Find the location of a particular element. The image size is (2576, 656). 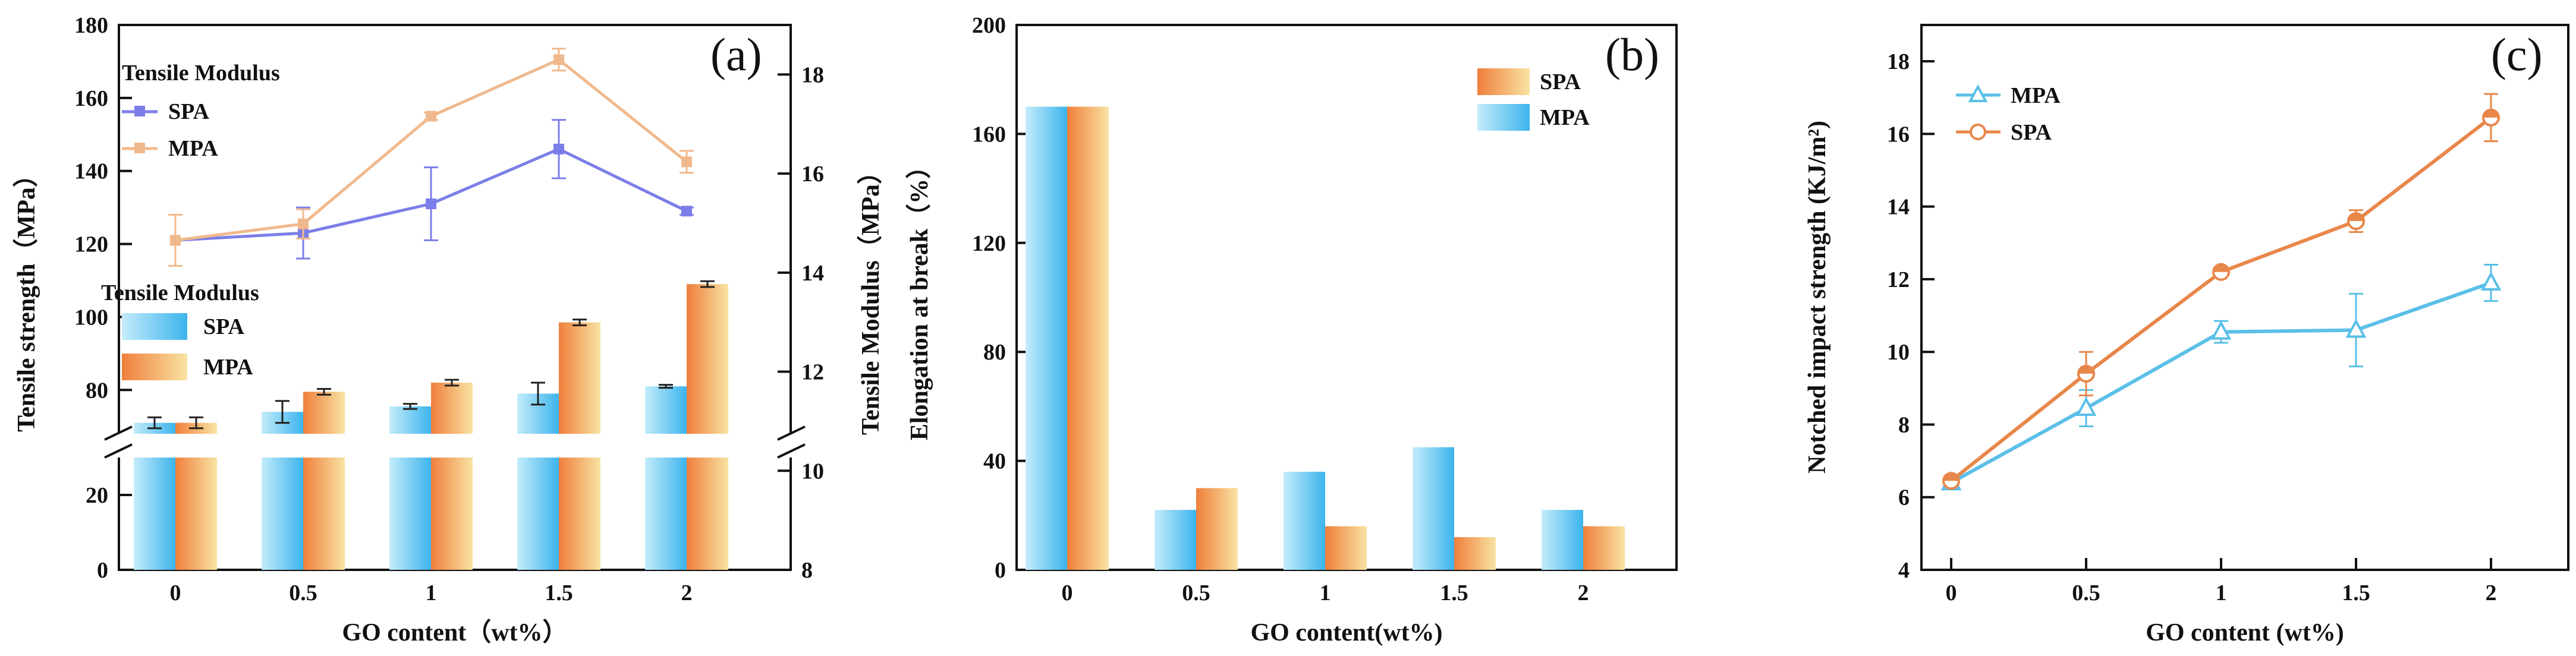

panel-a-ytick-right-label: 8 is located at coordinates (807, 570).